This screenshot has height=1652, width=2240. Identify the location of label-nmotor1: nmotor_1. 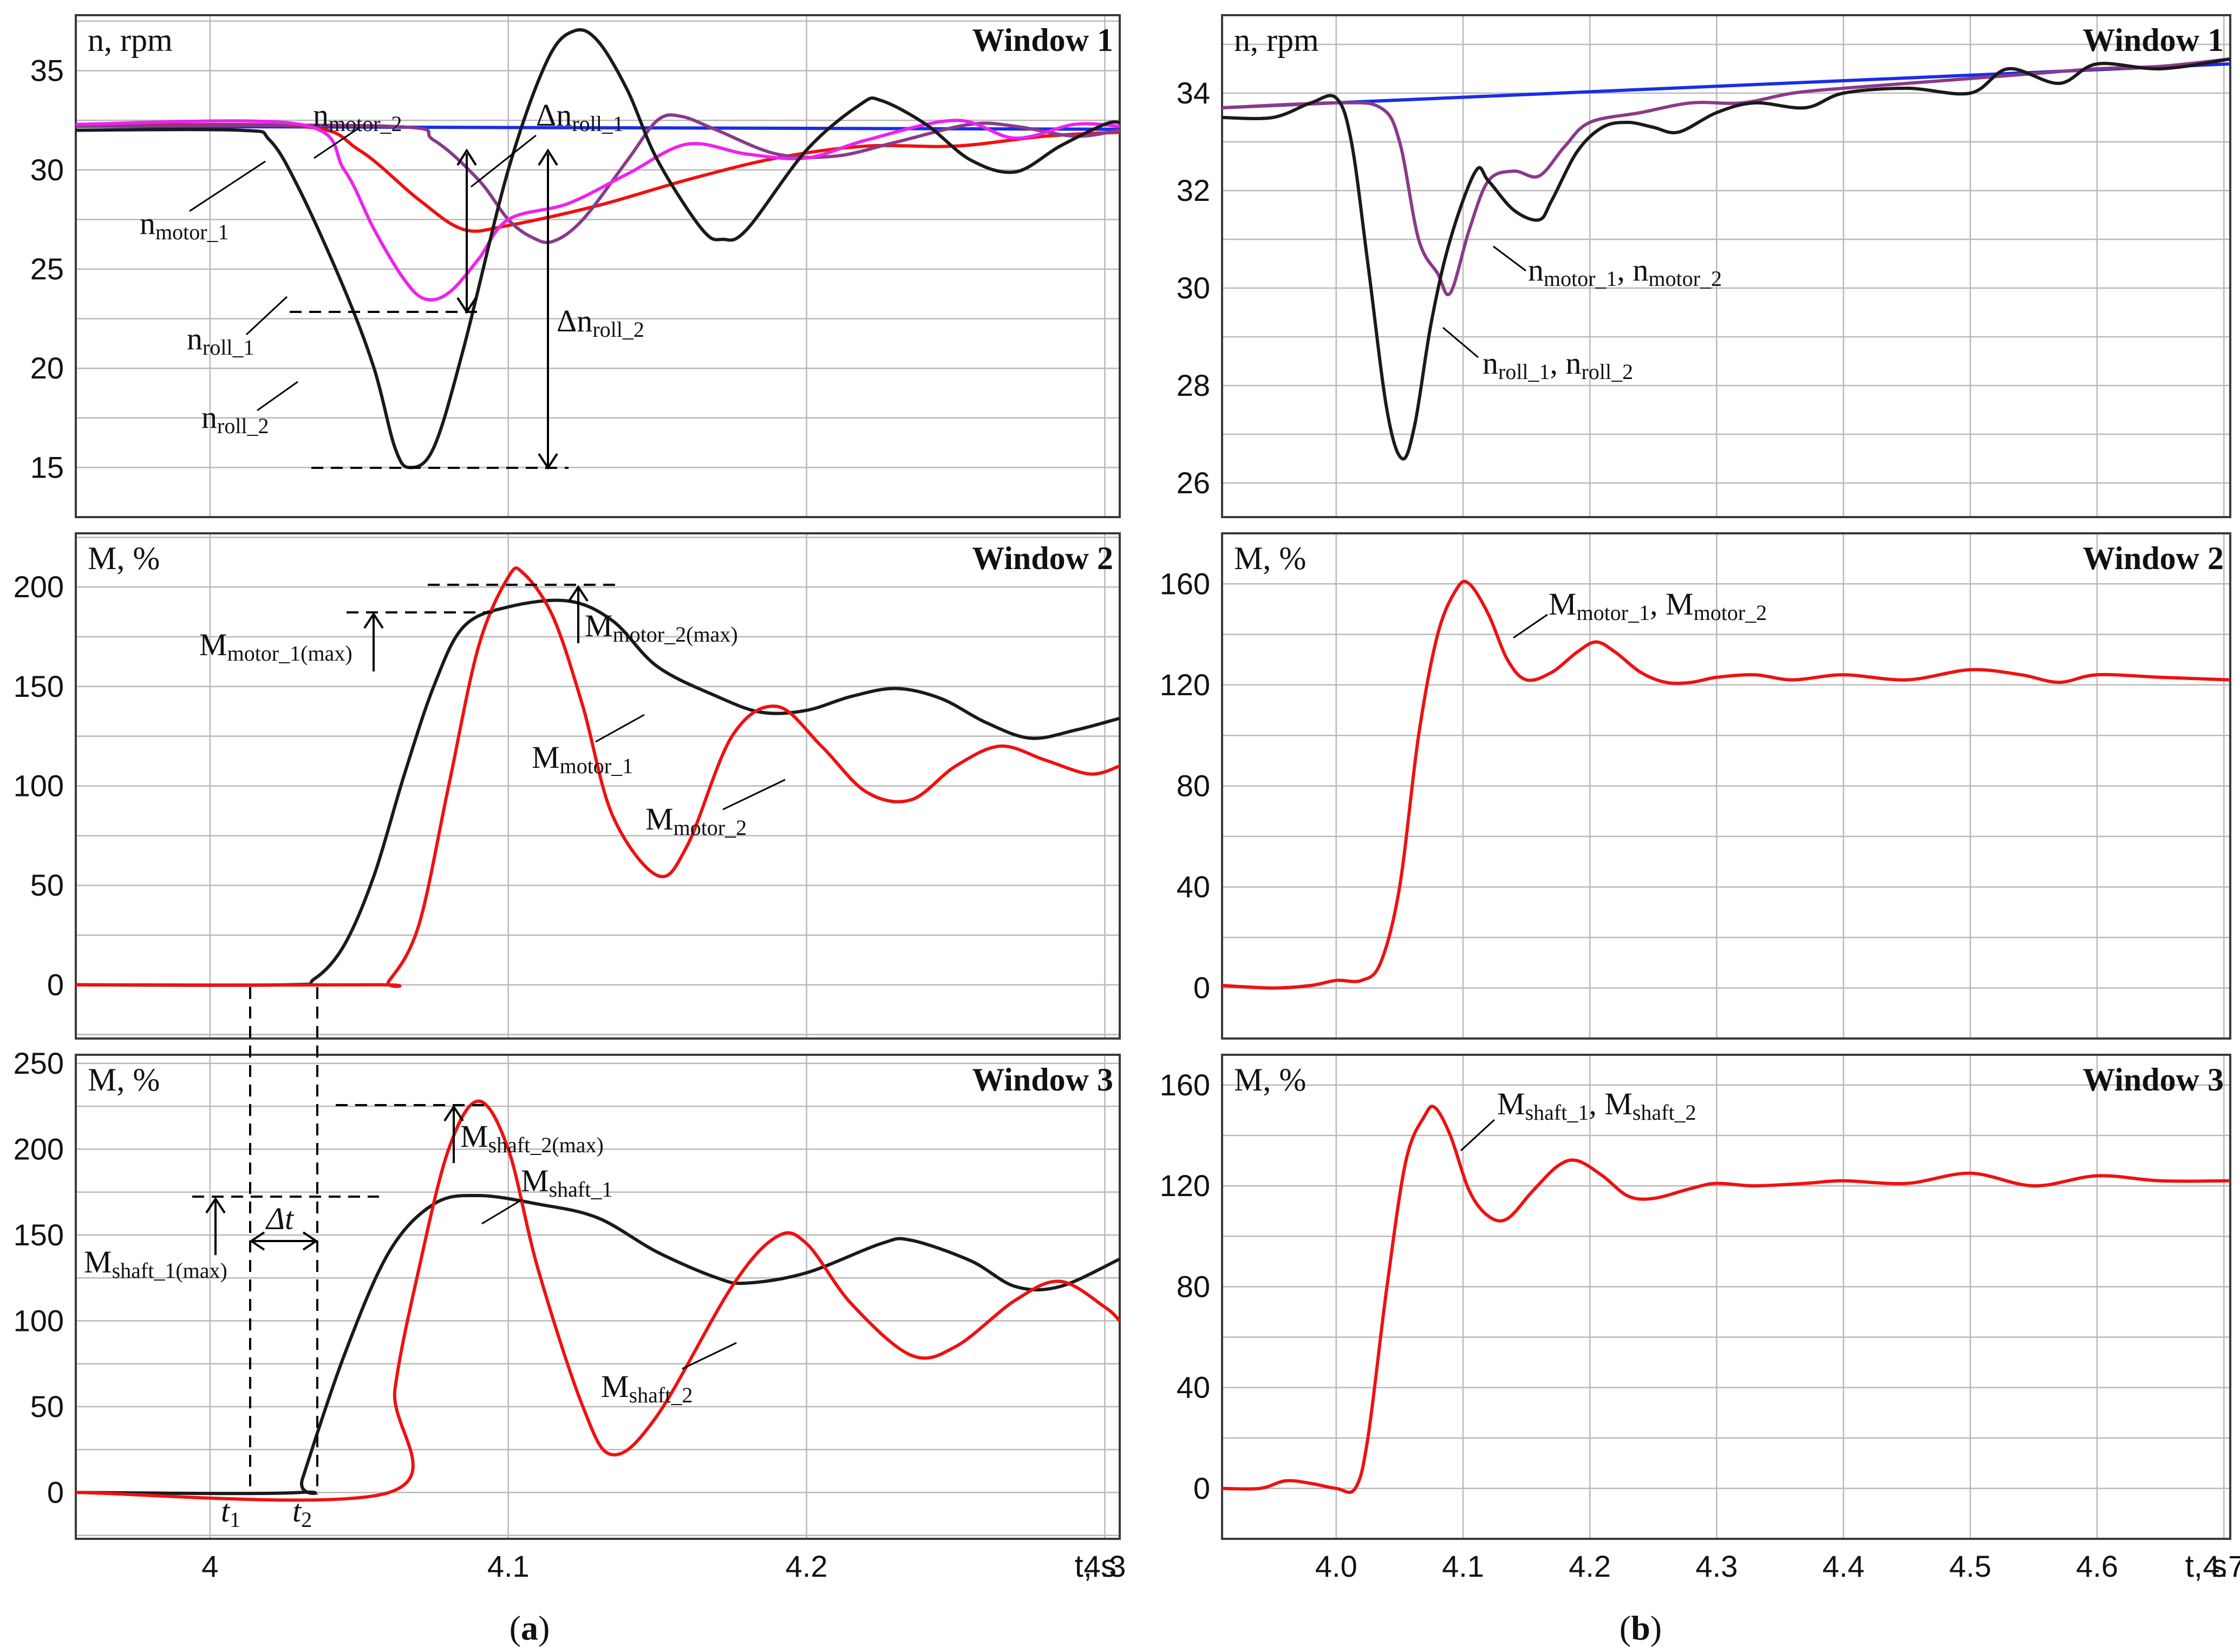
(184, 225).